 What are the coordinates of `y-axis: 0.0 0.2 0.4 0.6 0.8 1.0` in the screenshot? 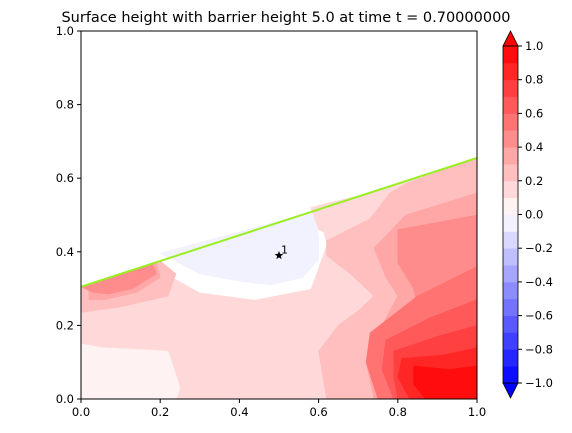 It's located at (68, 215).